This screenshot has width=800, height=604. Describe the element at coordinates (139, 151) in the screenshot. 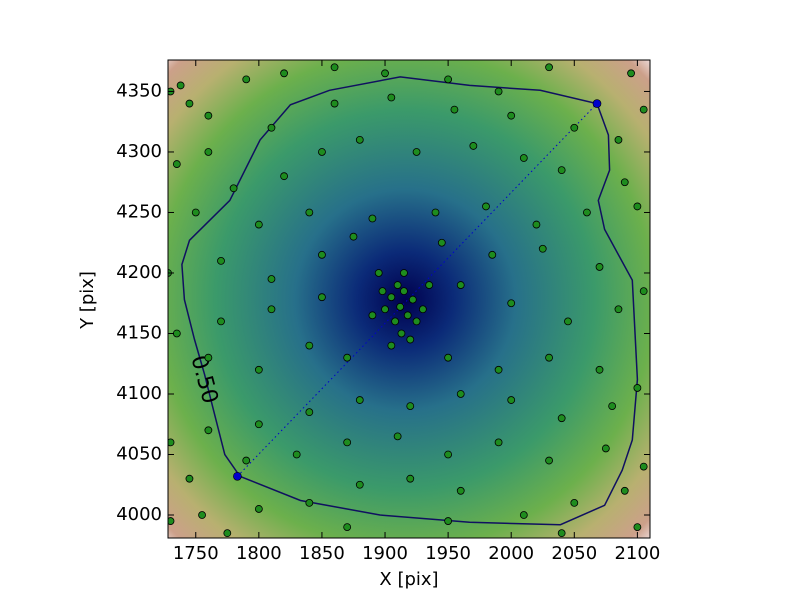

I see `y-tick-label: 4300` at that location.